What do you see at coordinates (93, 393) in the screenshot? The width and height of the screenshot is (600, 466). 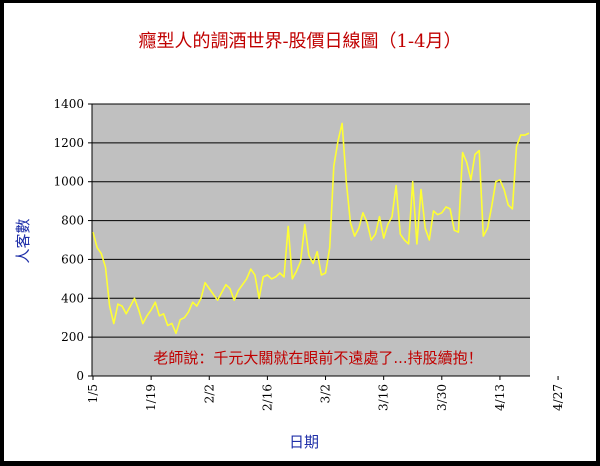 I see `x-tick-label: 1/5` at bounding box center [93, 393].